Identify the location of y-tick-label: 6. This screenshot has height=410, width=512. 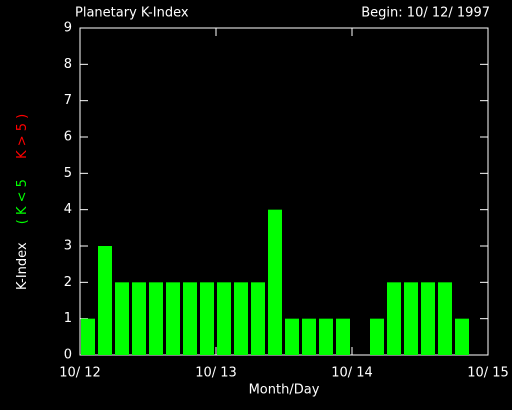
(68, 137).